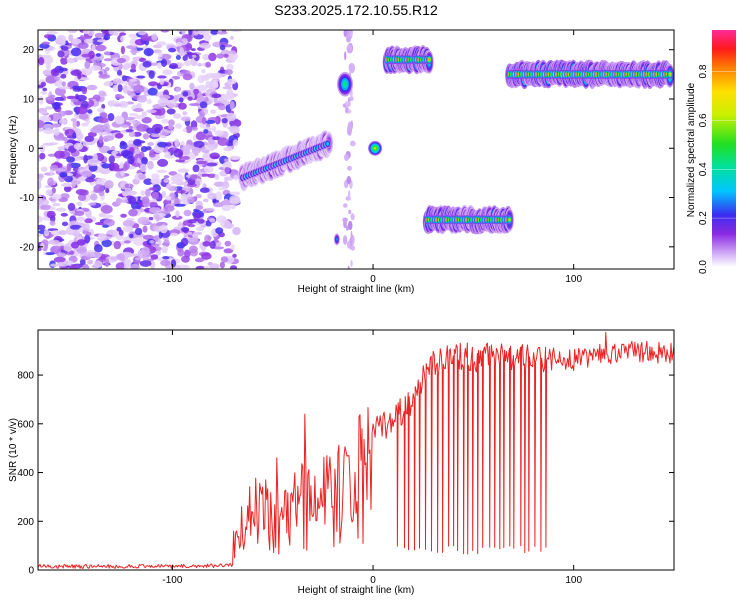 The height and width of the screenshot is (600, 750). I want to click on y-tick-label: 10, so click(29, 99).